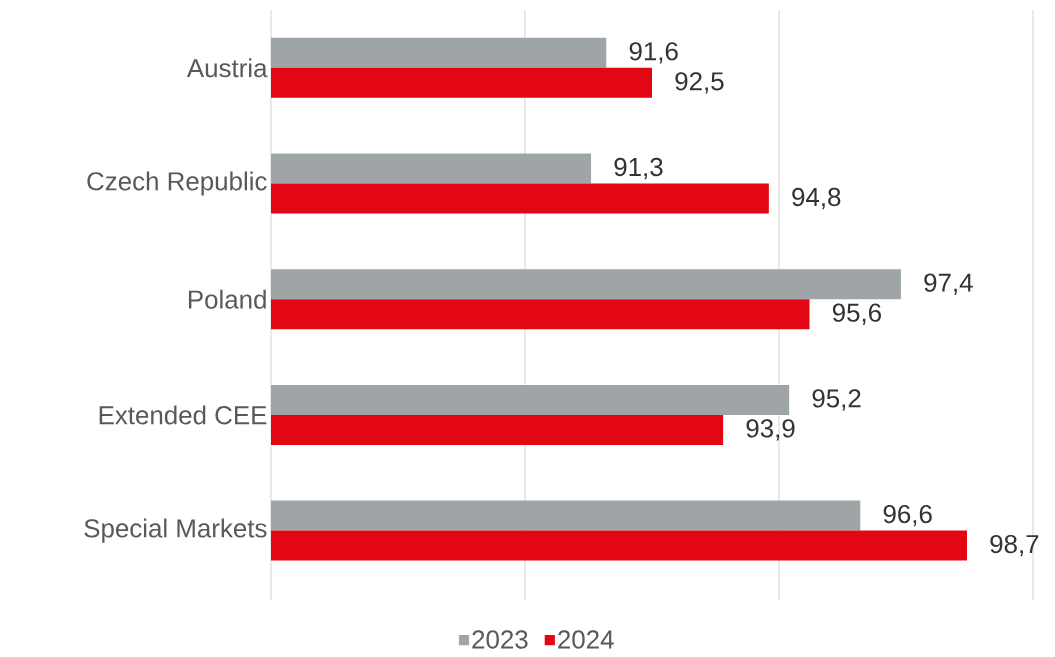 This screenshot has width=1055, height=657. Describe the element at coordinates (638, 168) in the screenshot. I see `data-label: 91,3` at that location.